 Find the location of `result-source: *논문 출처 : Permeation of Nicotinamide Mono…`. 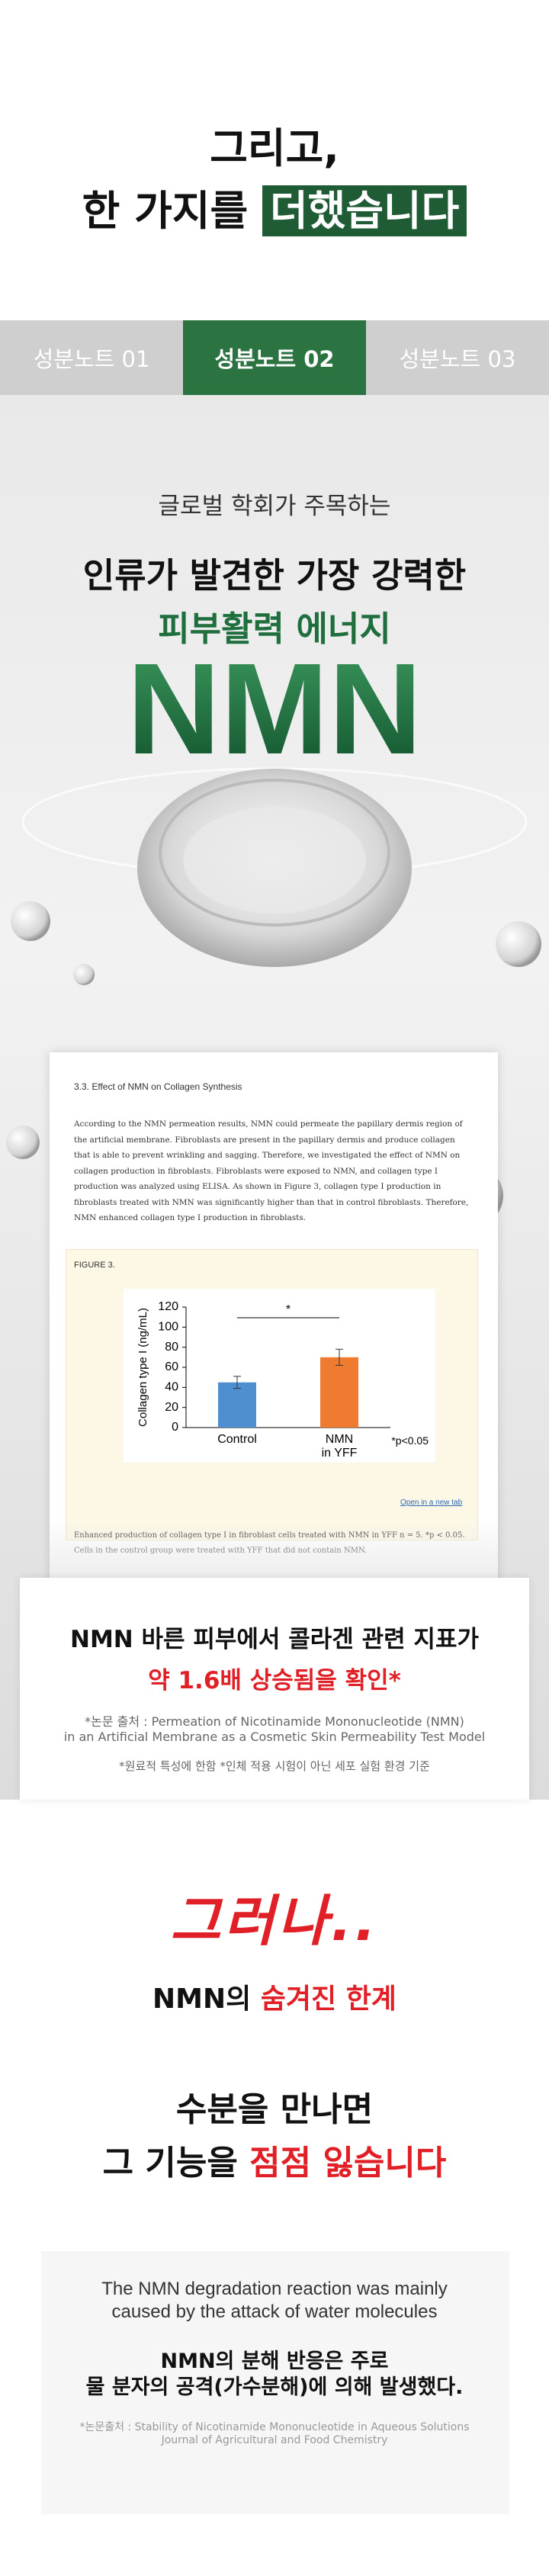

result-source: *논문 출처 : Permeation of Nicotinamide Mono… is located at coordinates (274, 1721).